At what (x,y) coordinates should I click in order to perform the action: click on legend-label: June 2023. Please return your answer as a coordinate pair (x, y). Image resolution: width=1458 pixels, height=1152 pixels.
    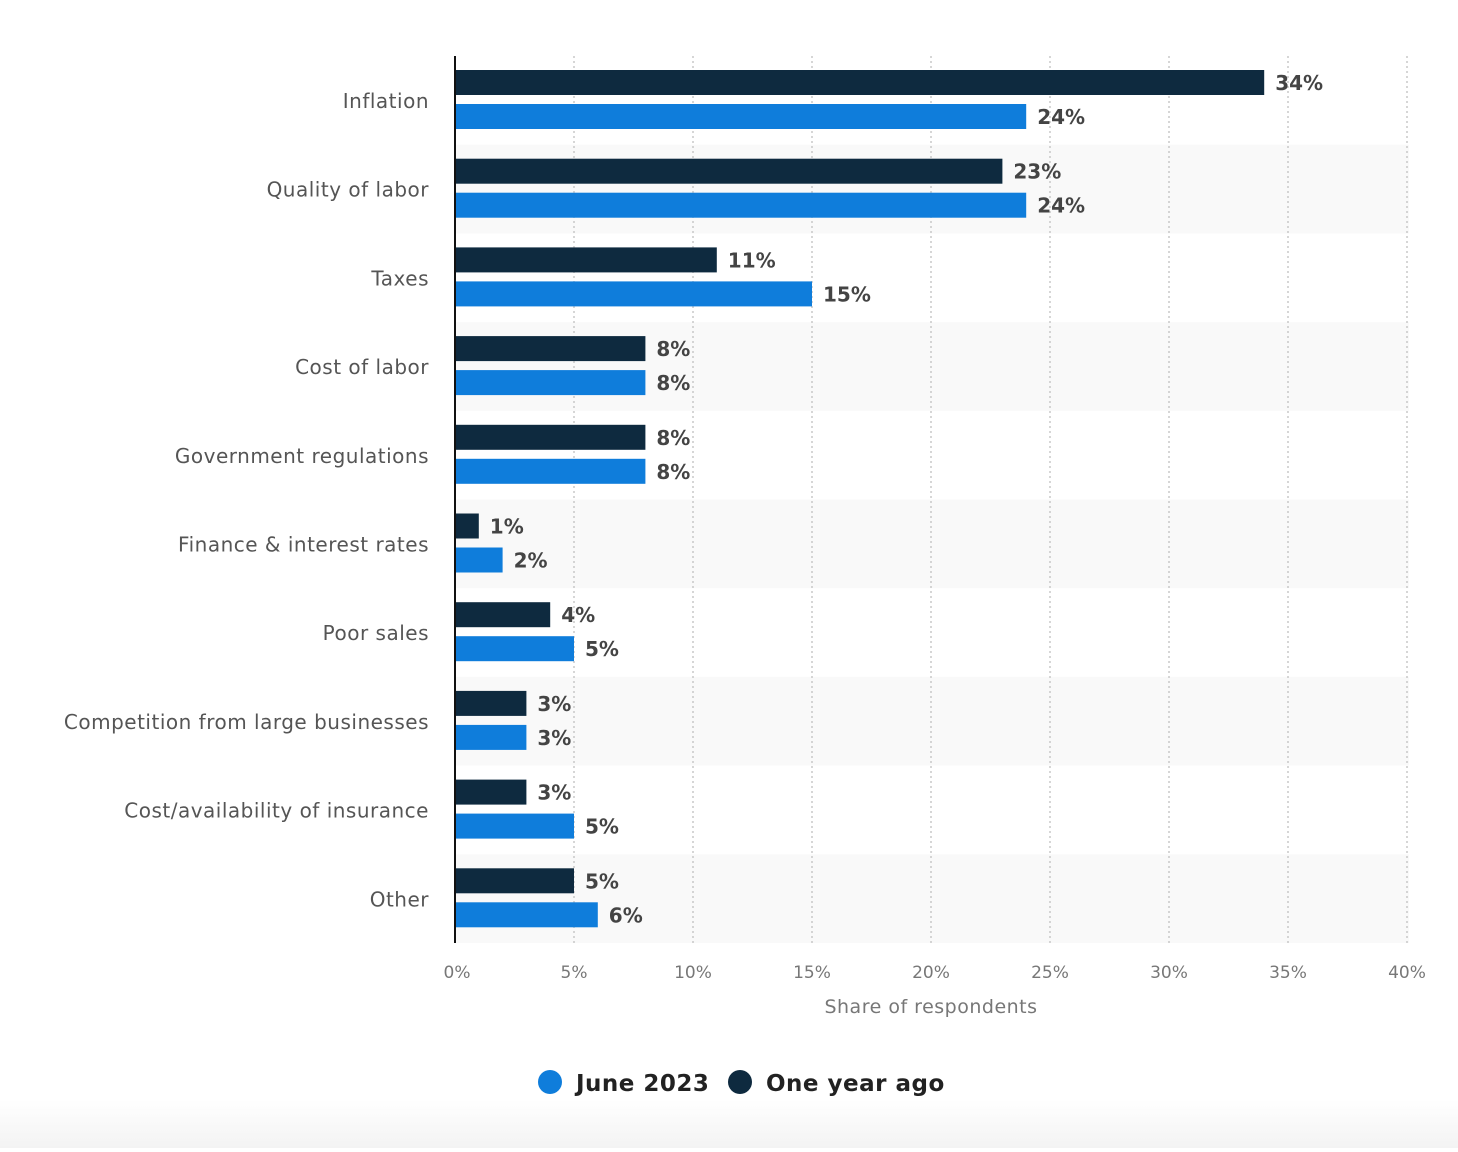
    Looking at the image, I should click on (641, 1084).